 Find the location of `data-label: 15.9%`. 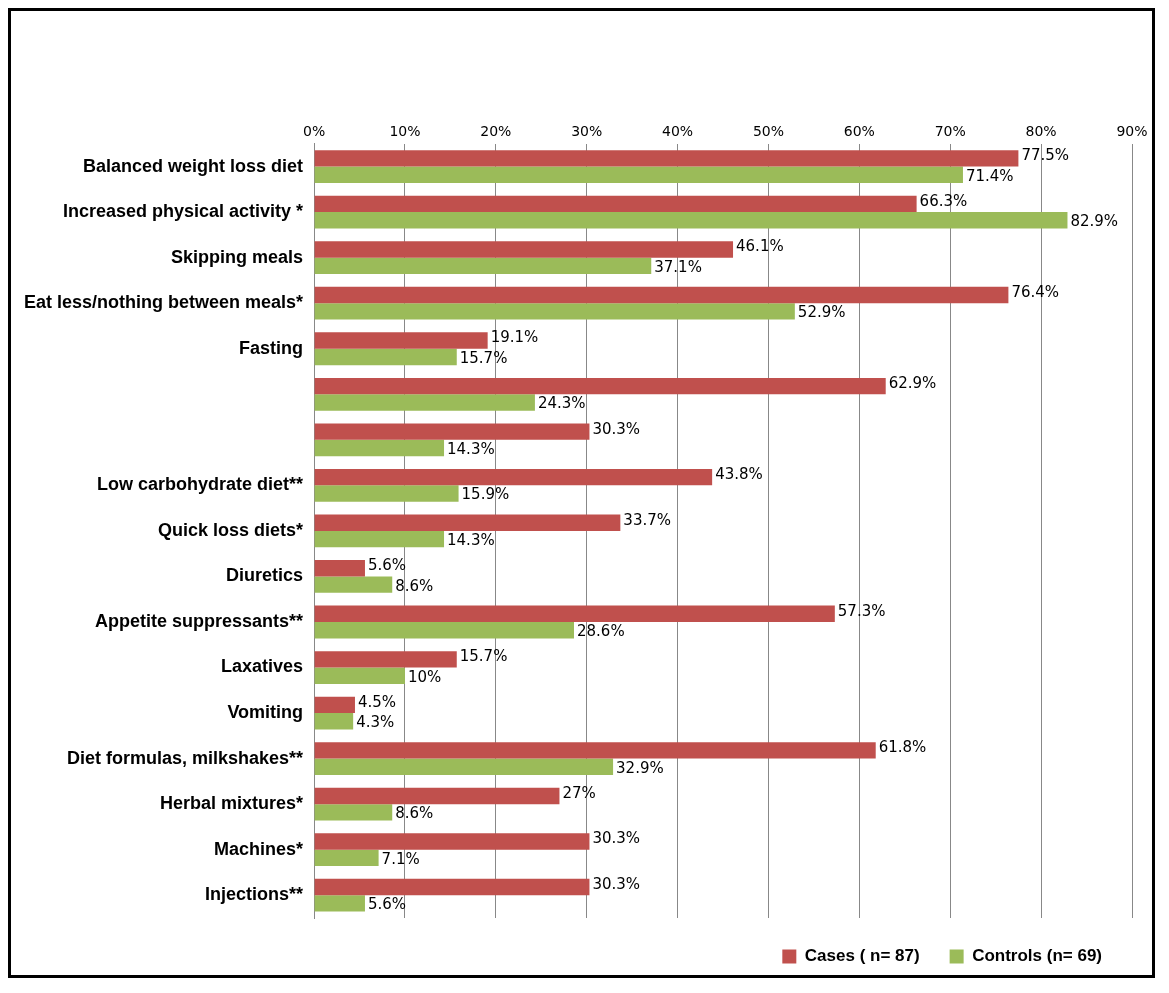

data-label: 15.9% is located at coordinates (485, 494).